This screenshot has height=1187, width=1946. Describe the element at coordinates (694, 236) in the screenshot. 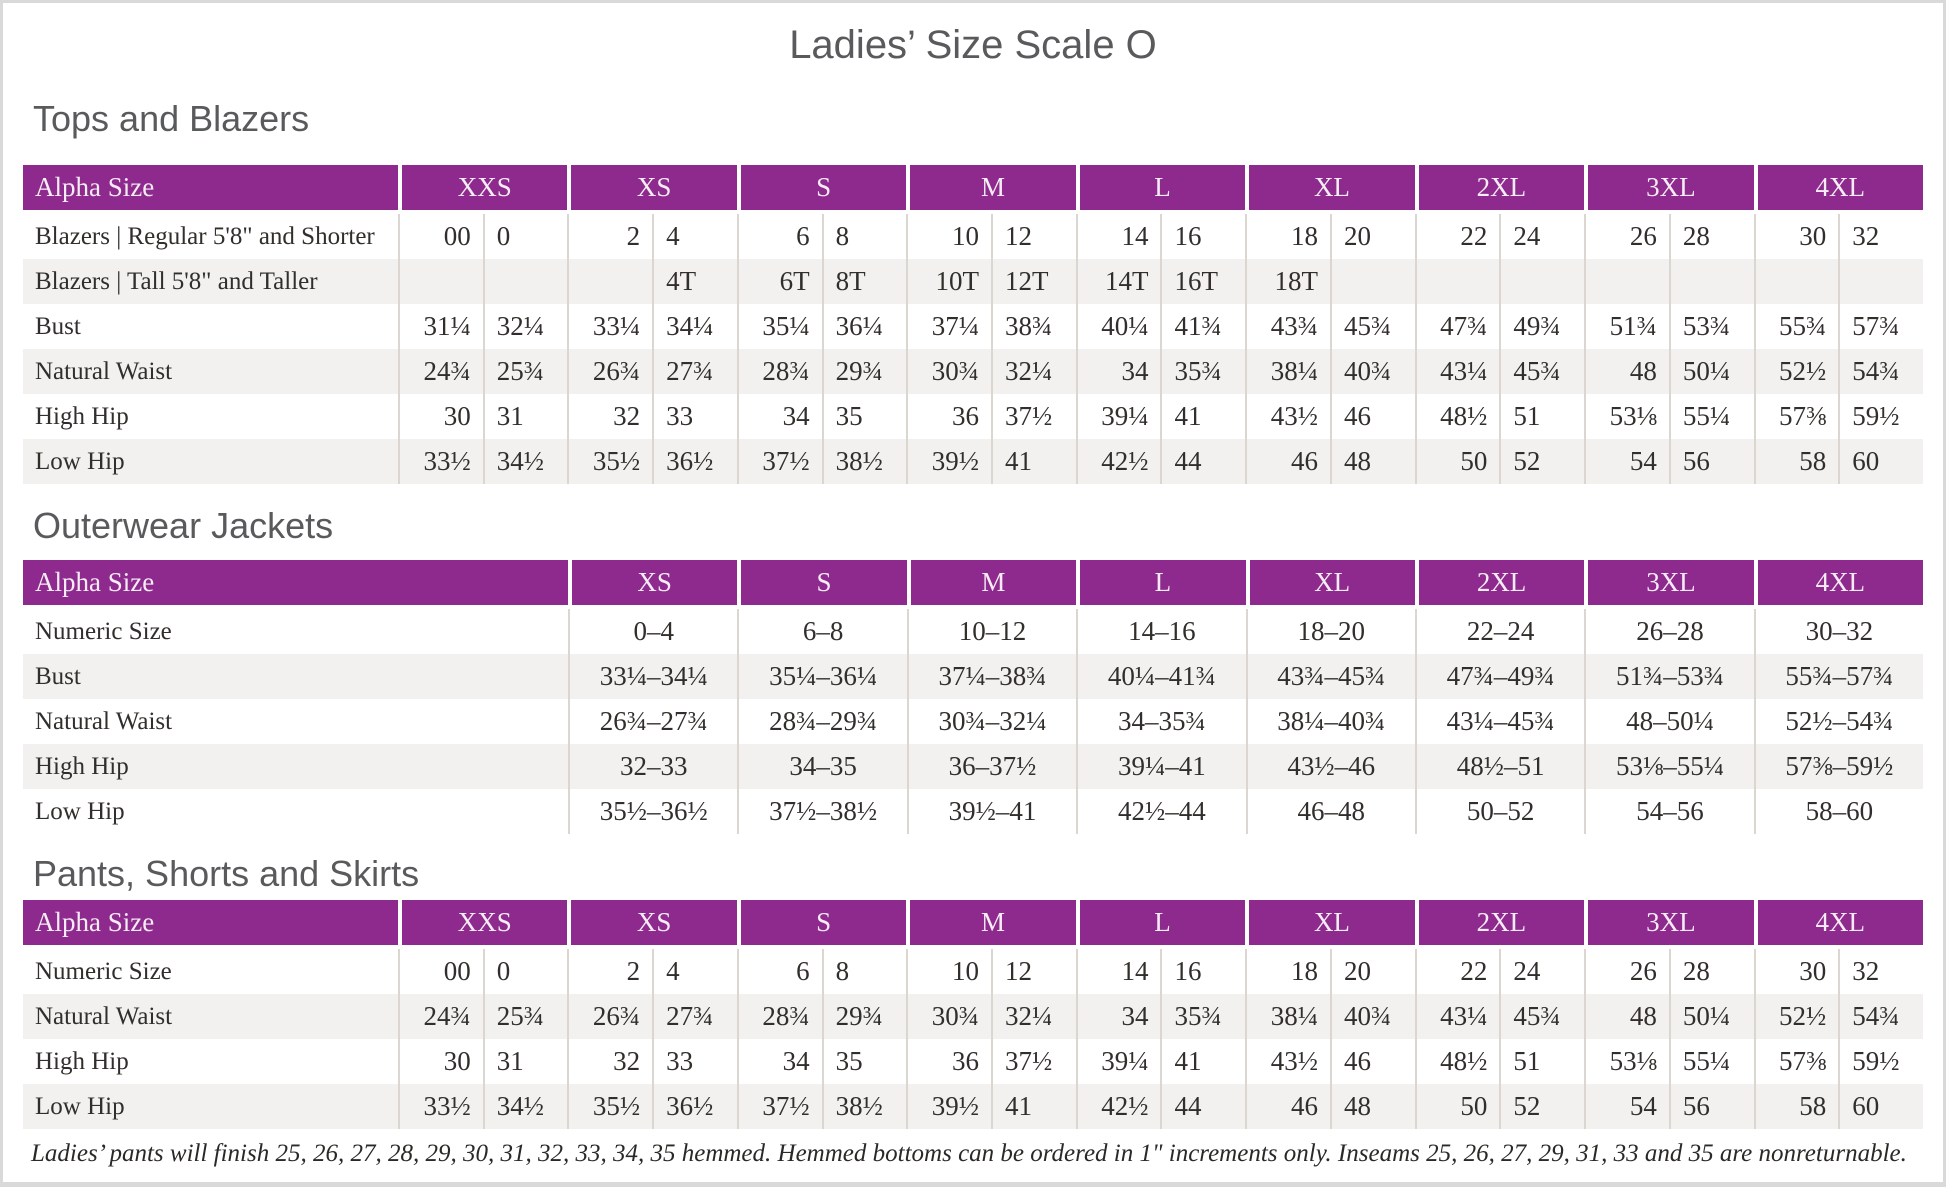

I see `size-cell: 4` at that location.